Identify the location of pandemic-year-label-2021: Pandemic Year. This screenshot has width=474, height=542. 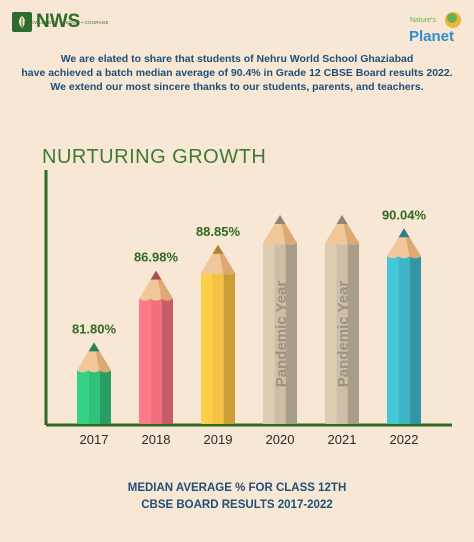
(343, 334).